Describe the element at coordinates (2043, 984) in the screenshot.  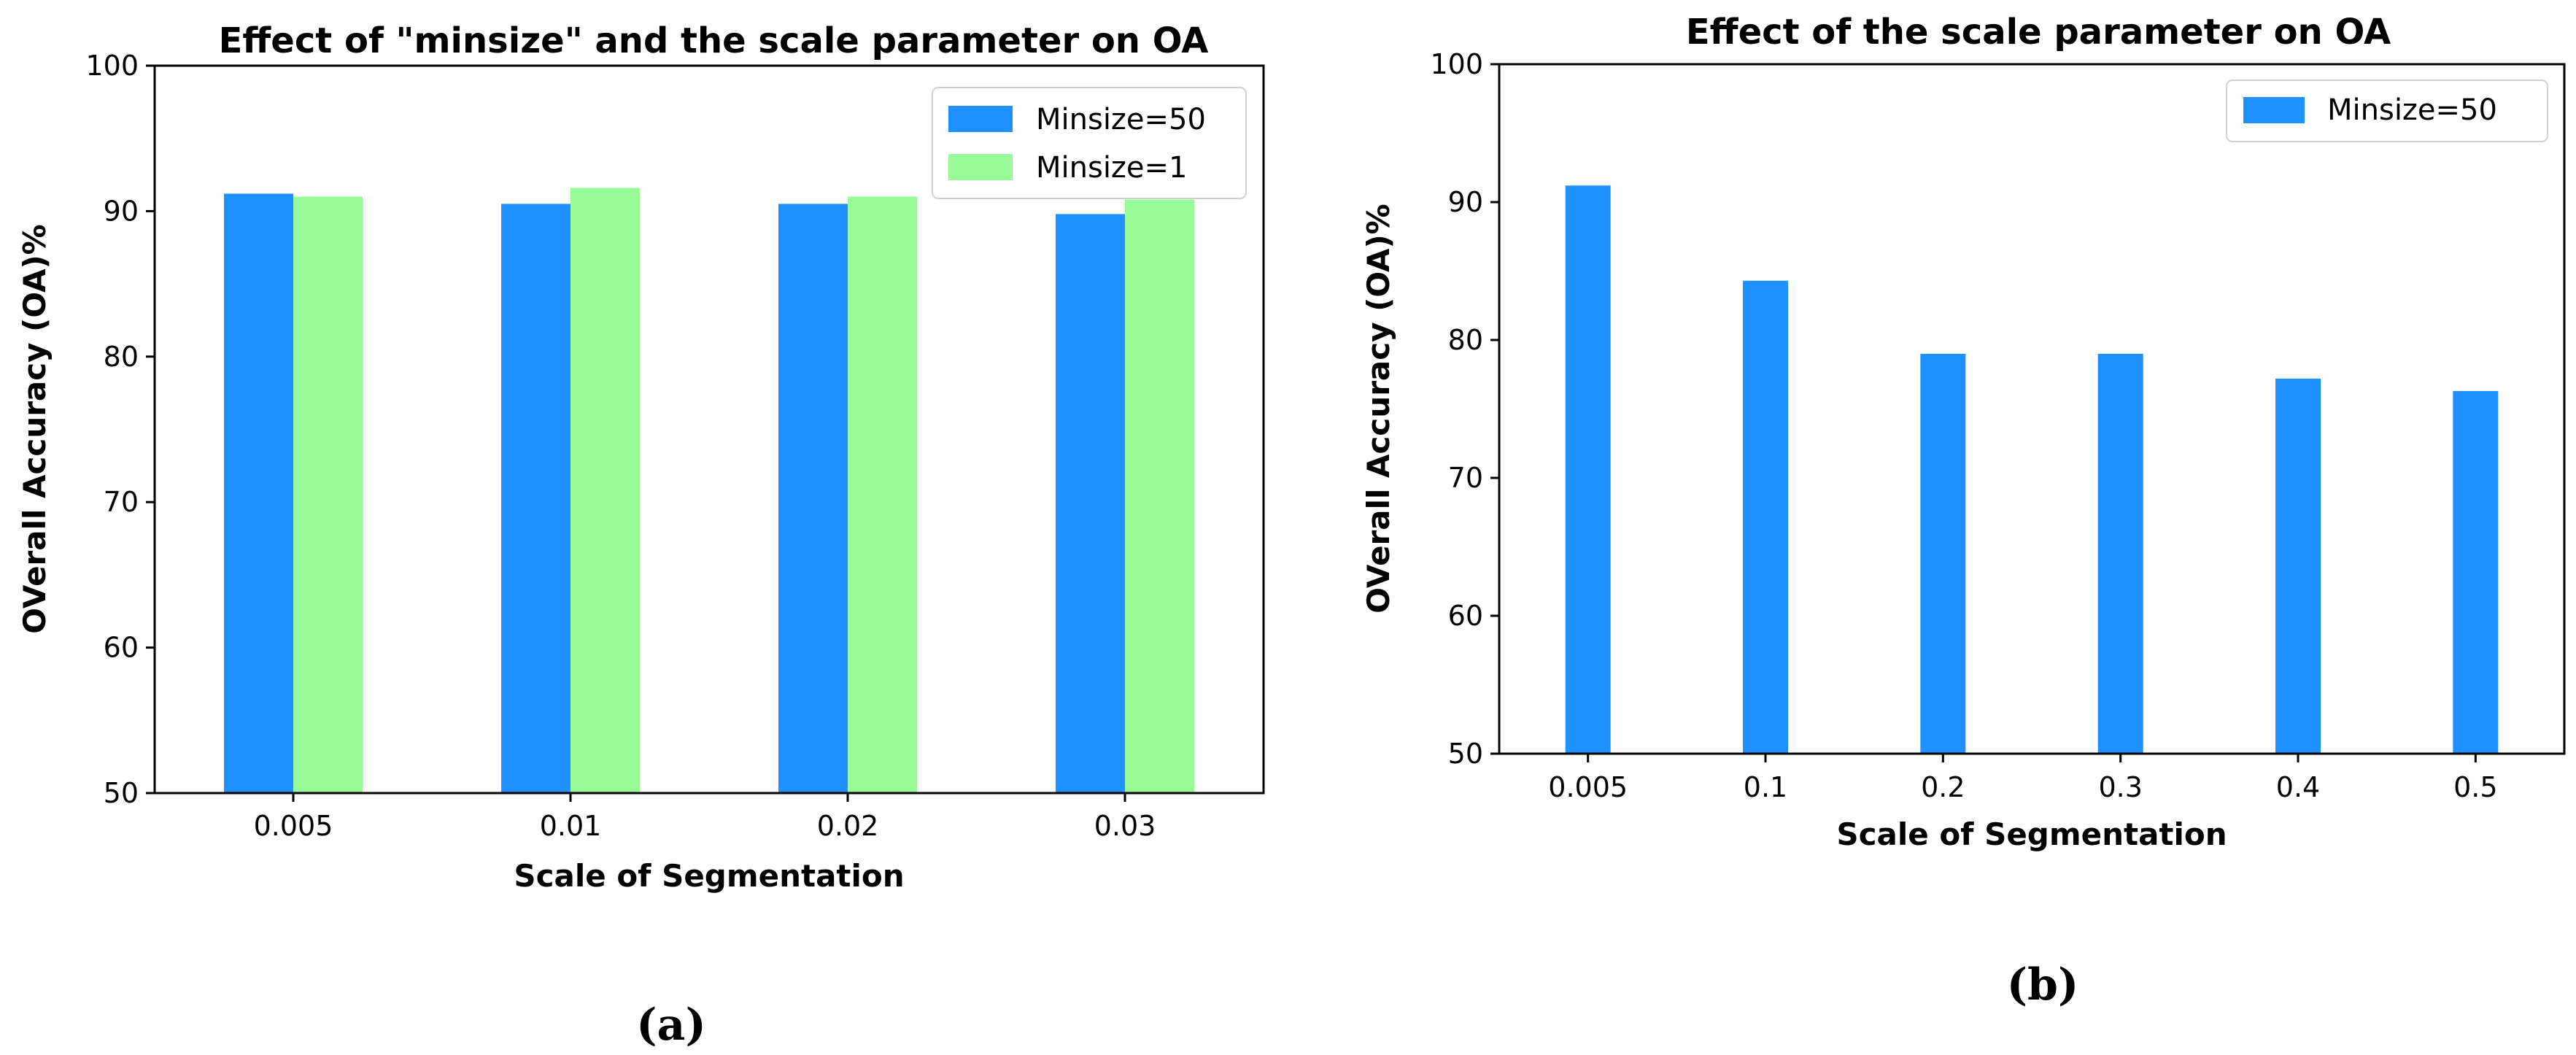
I see `chart-b-caption: (b)` at that location.